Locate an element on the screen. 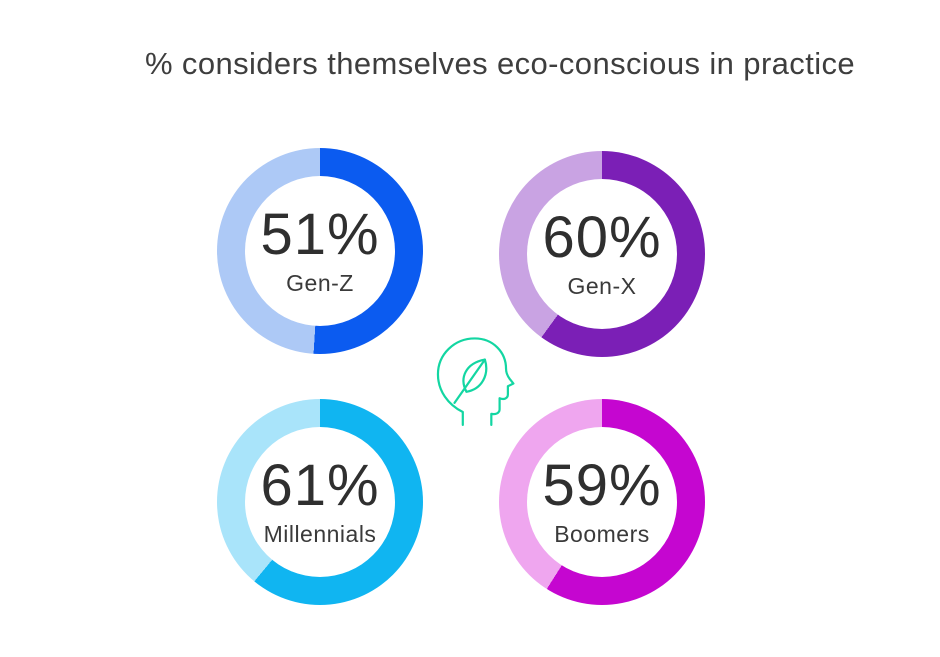 This screenshot has width=940, height=657. eco-mind-head-leaf-icon is located at coordinates (472, 378).